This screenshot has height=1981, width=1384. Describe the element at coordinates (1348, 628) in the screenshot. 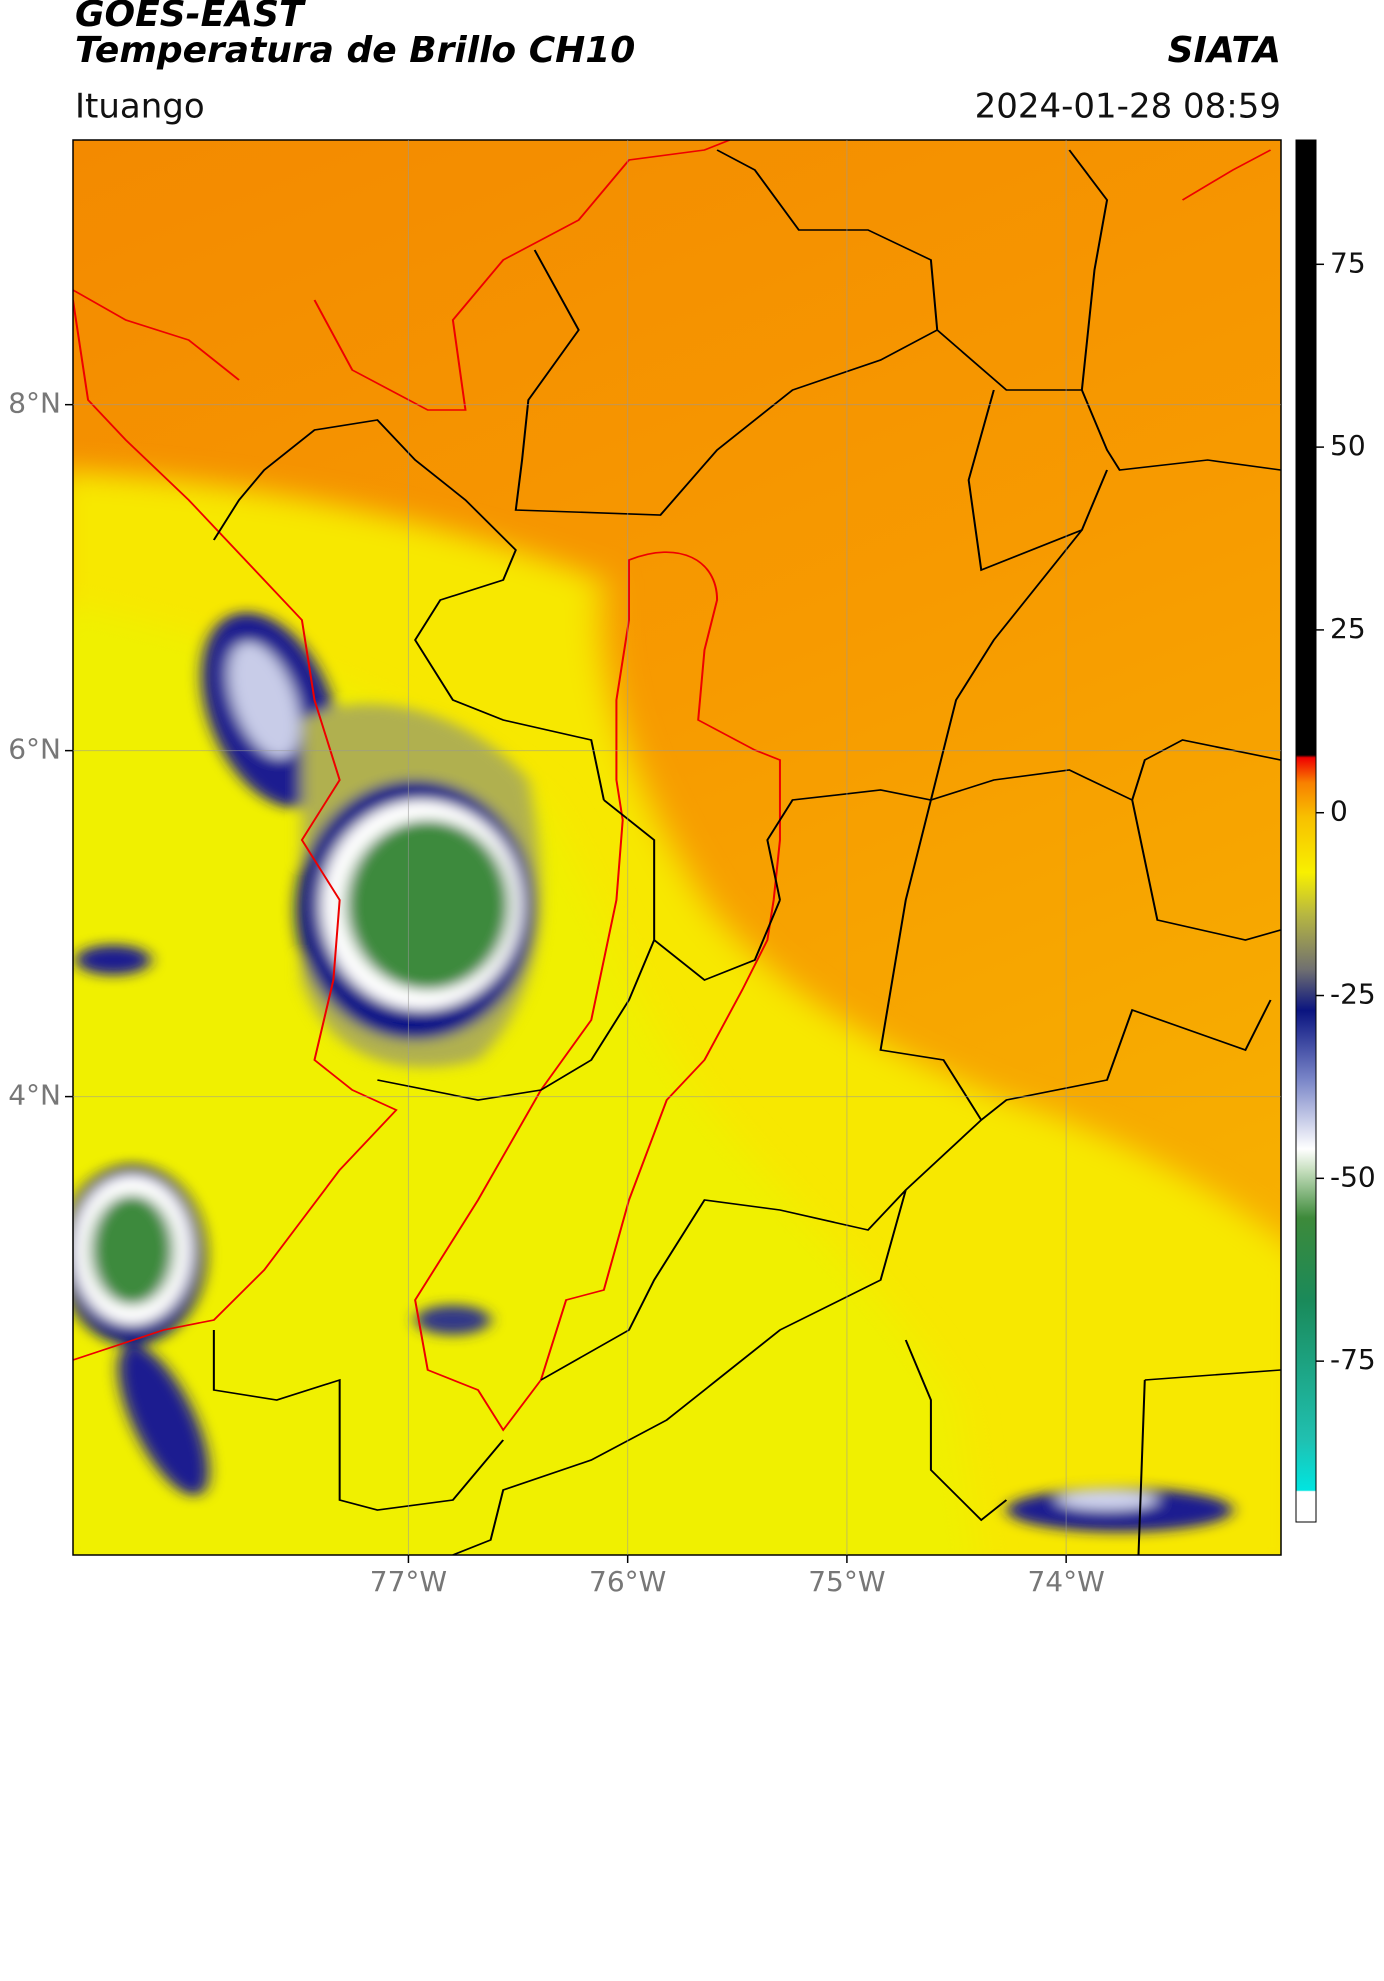

I see `colorbar-tick-label: 25` at that location.